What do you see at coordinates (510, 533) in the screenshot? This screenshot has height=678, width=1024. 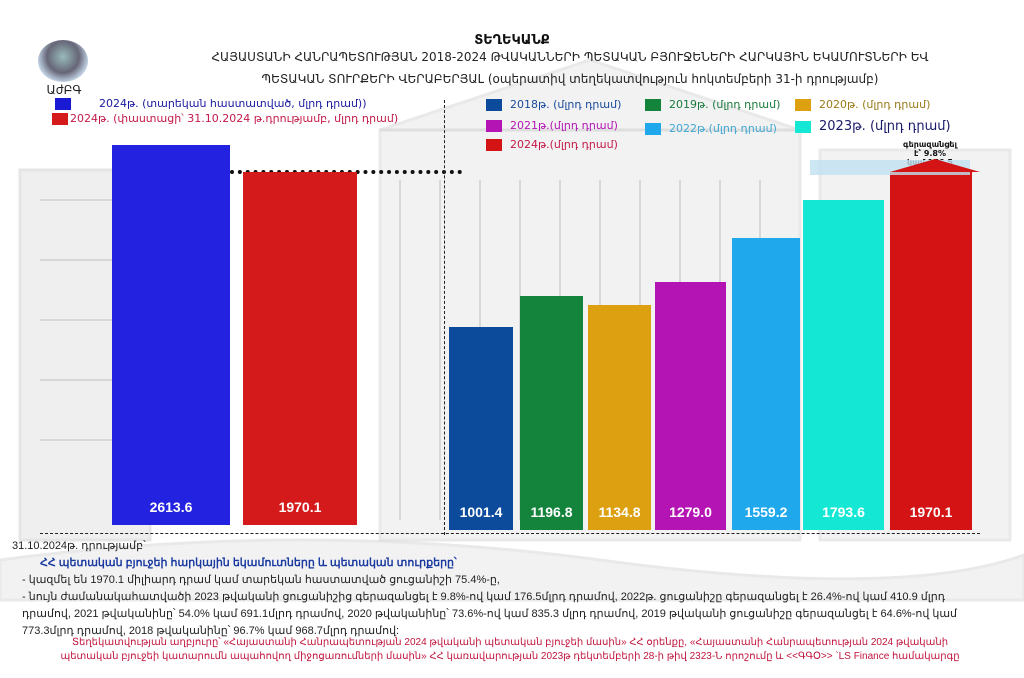 I see `horizontal-divider` at bounding box center [510, 533].